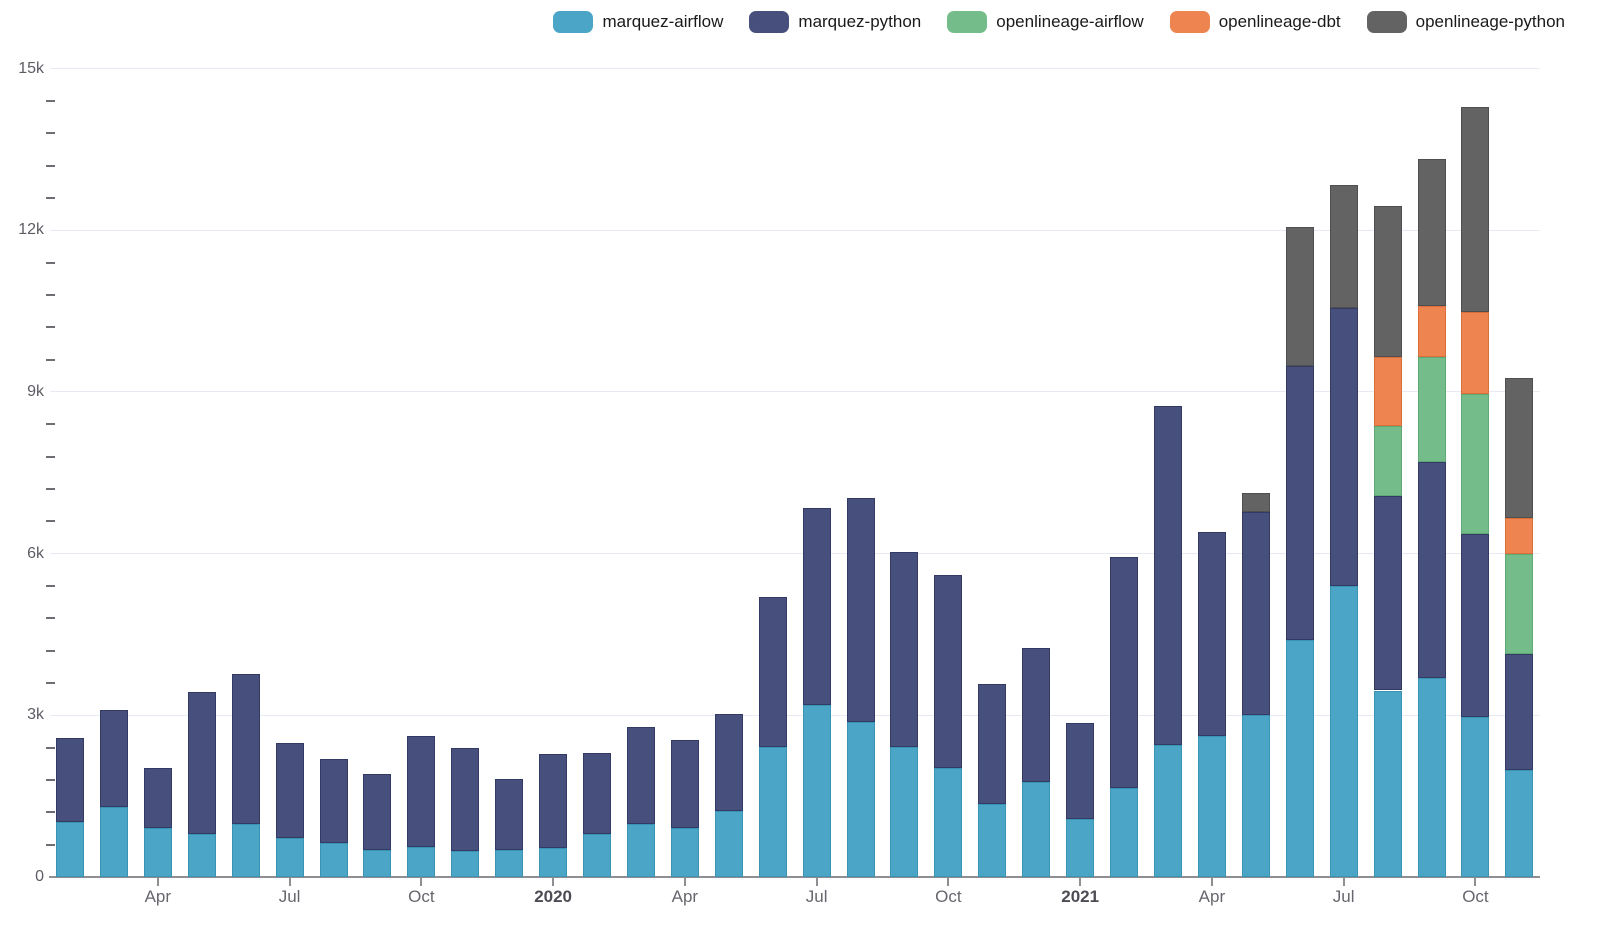  Describe the element at coordinates (1045, 22) in the screenshot. I see `legend-item-openlineage-airflow: openlineage-airflow` at that location.